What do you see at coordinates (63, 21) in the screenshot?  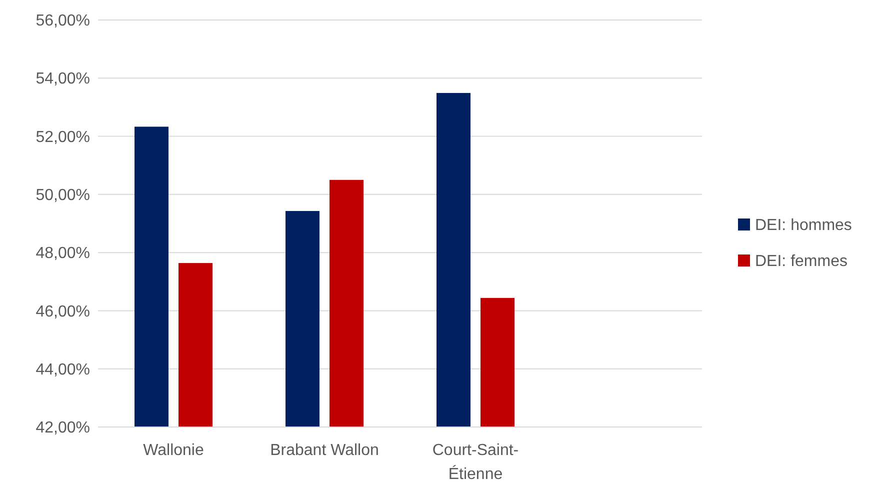 I see `y-tick-label: 56,00%` at bounding box center [63, 21].